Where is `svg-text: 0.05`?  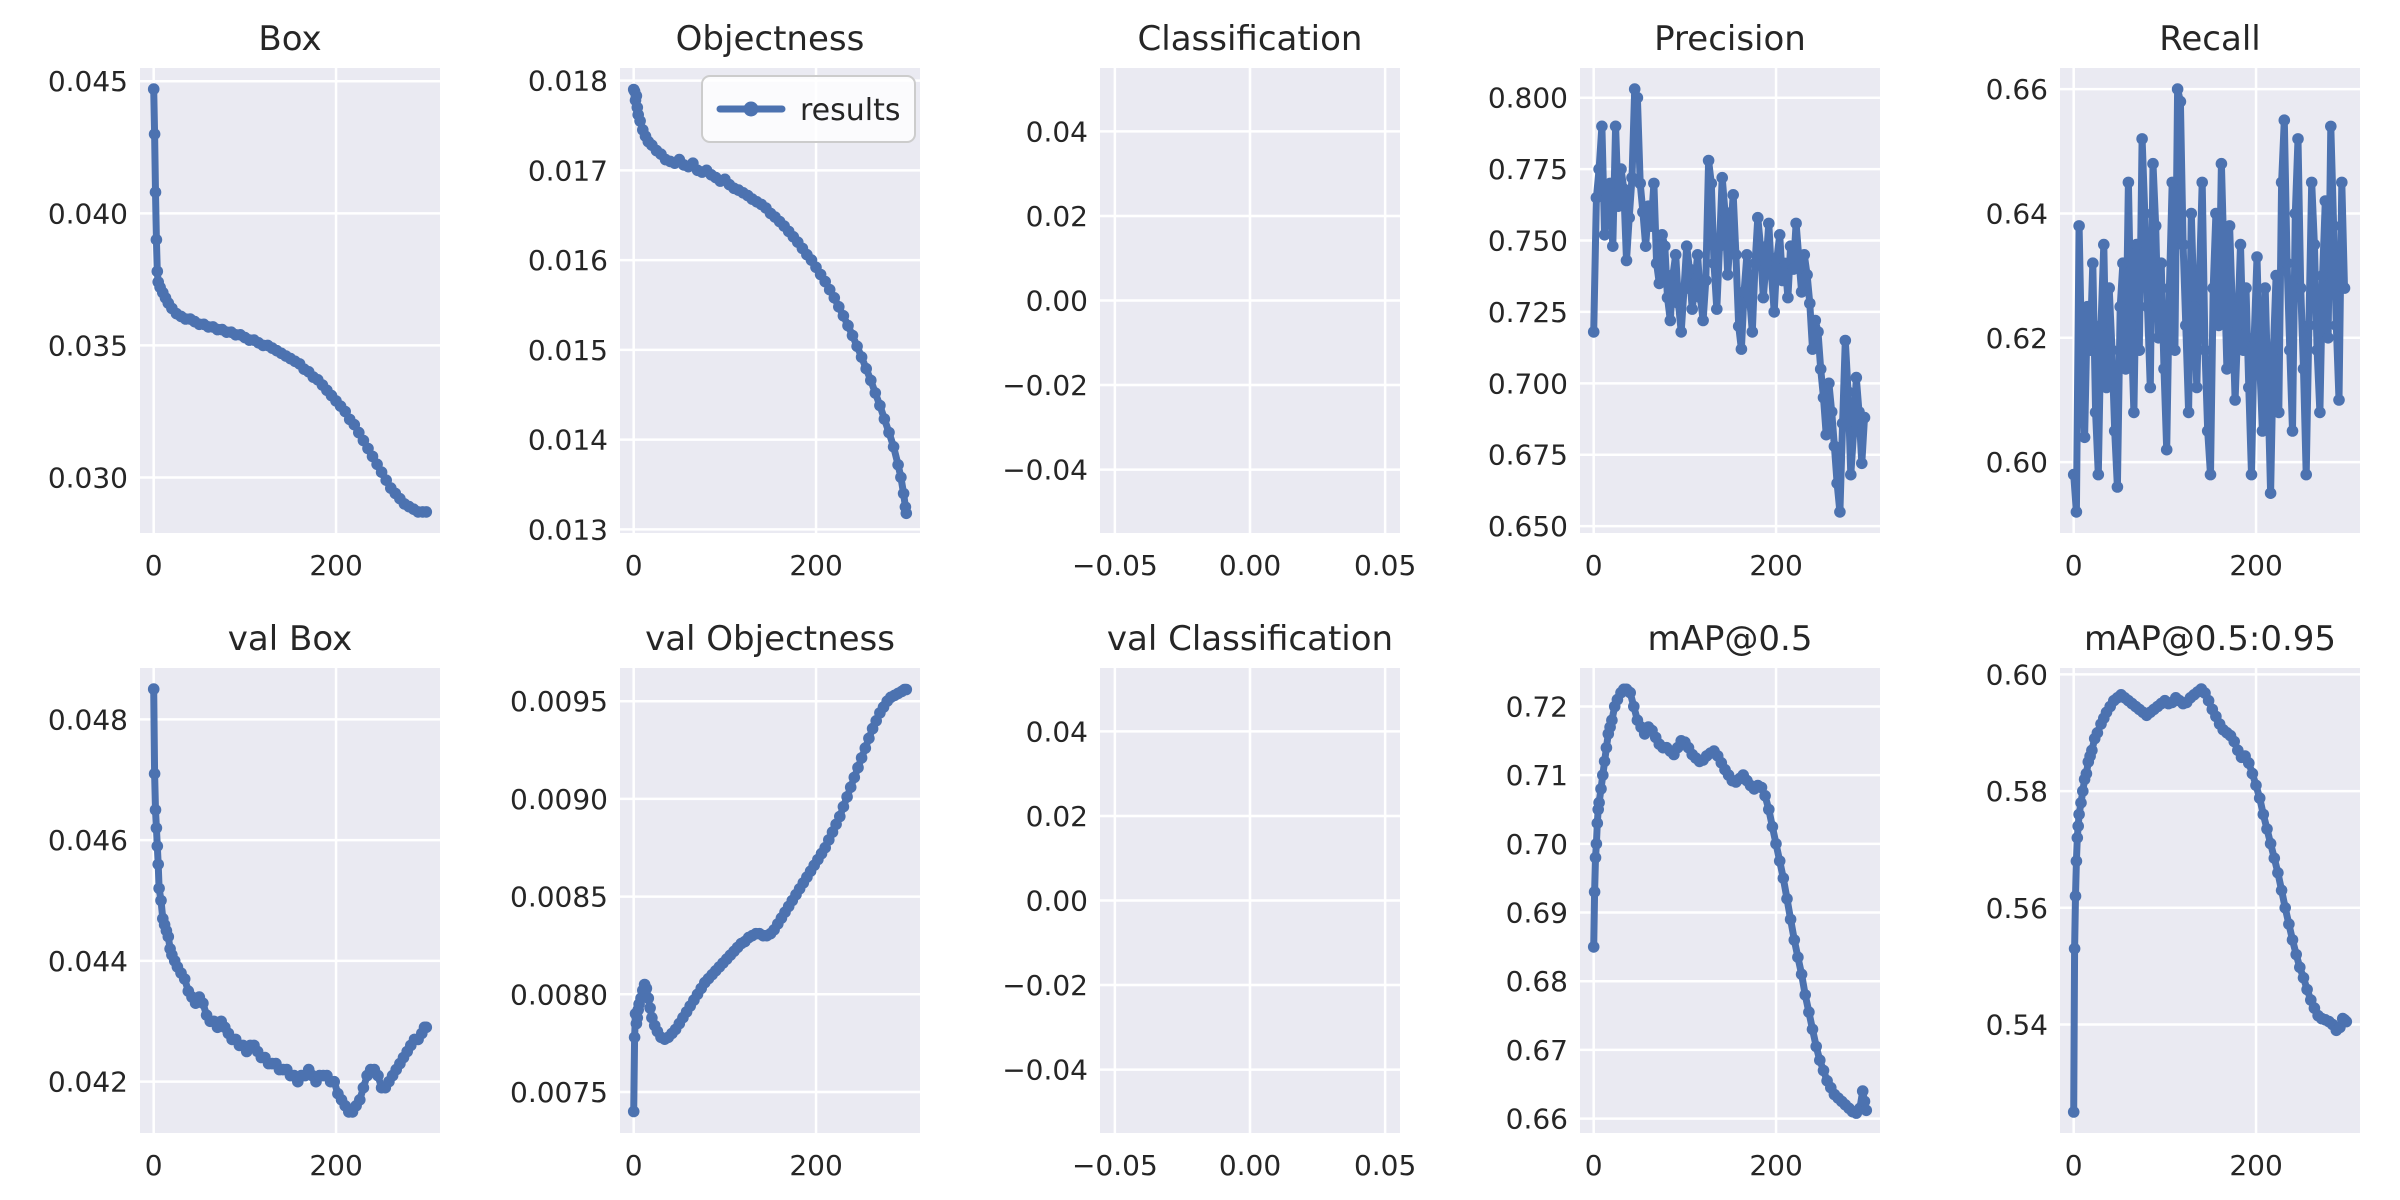
svg-text: 0.05 is located at coordinates (1385, 1165).